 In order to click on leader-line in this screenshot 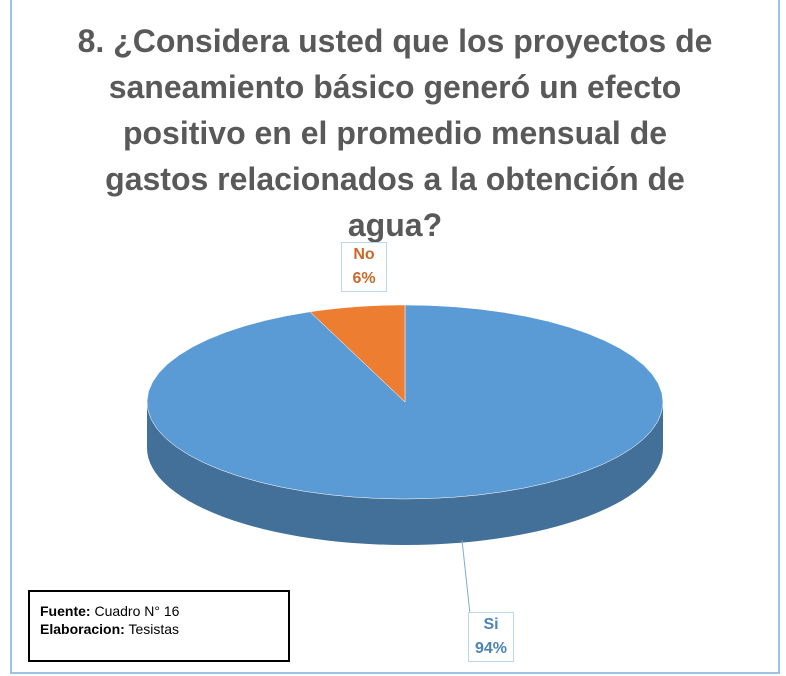, I will do `click(466, 577)`.